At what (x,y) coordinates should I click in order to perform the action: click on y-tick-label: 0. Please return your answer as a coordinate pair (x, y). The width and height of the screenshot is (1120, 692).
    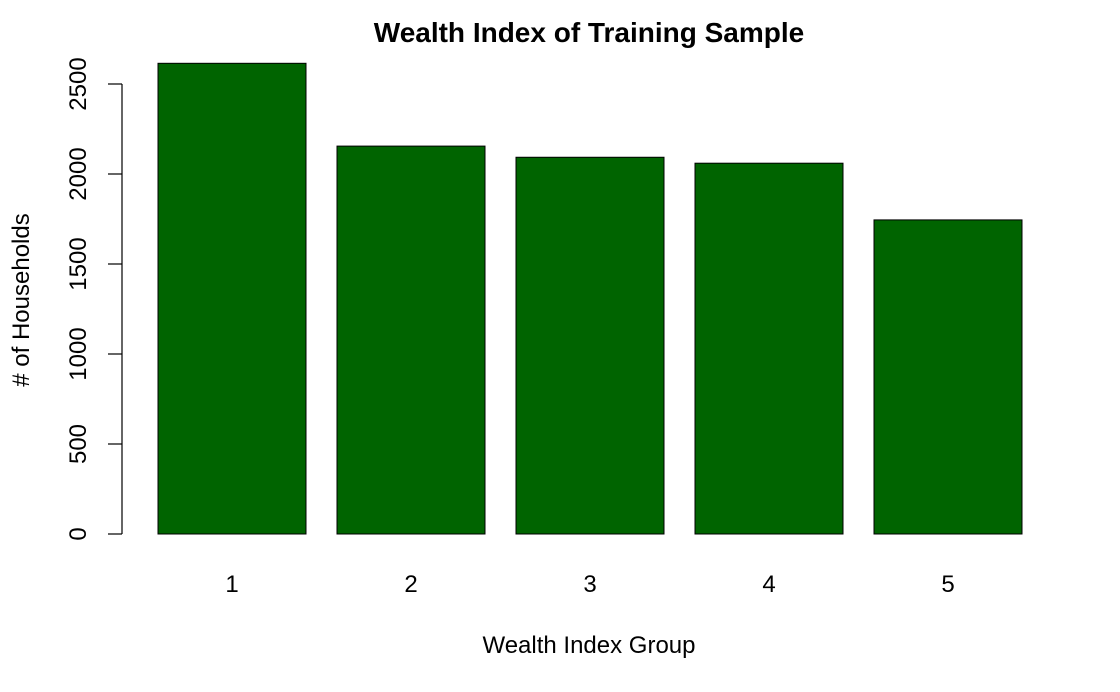
    Looking at the image, I should click on (78, 533).